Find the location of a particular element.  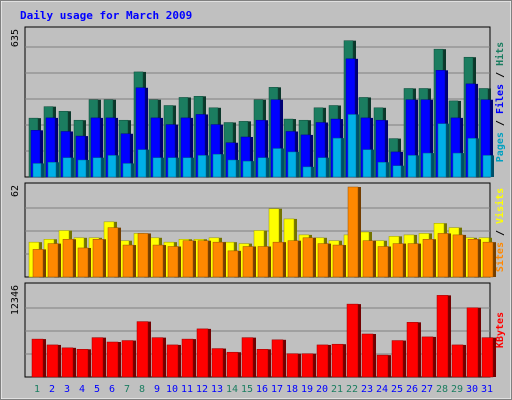

legend-entry: Pages is located at coordinates (500, 147).